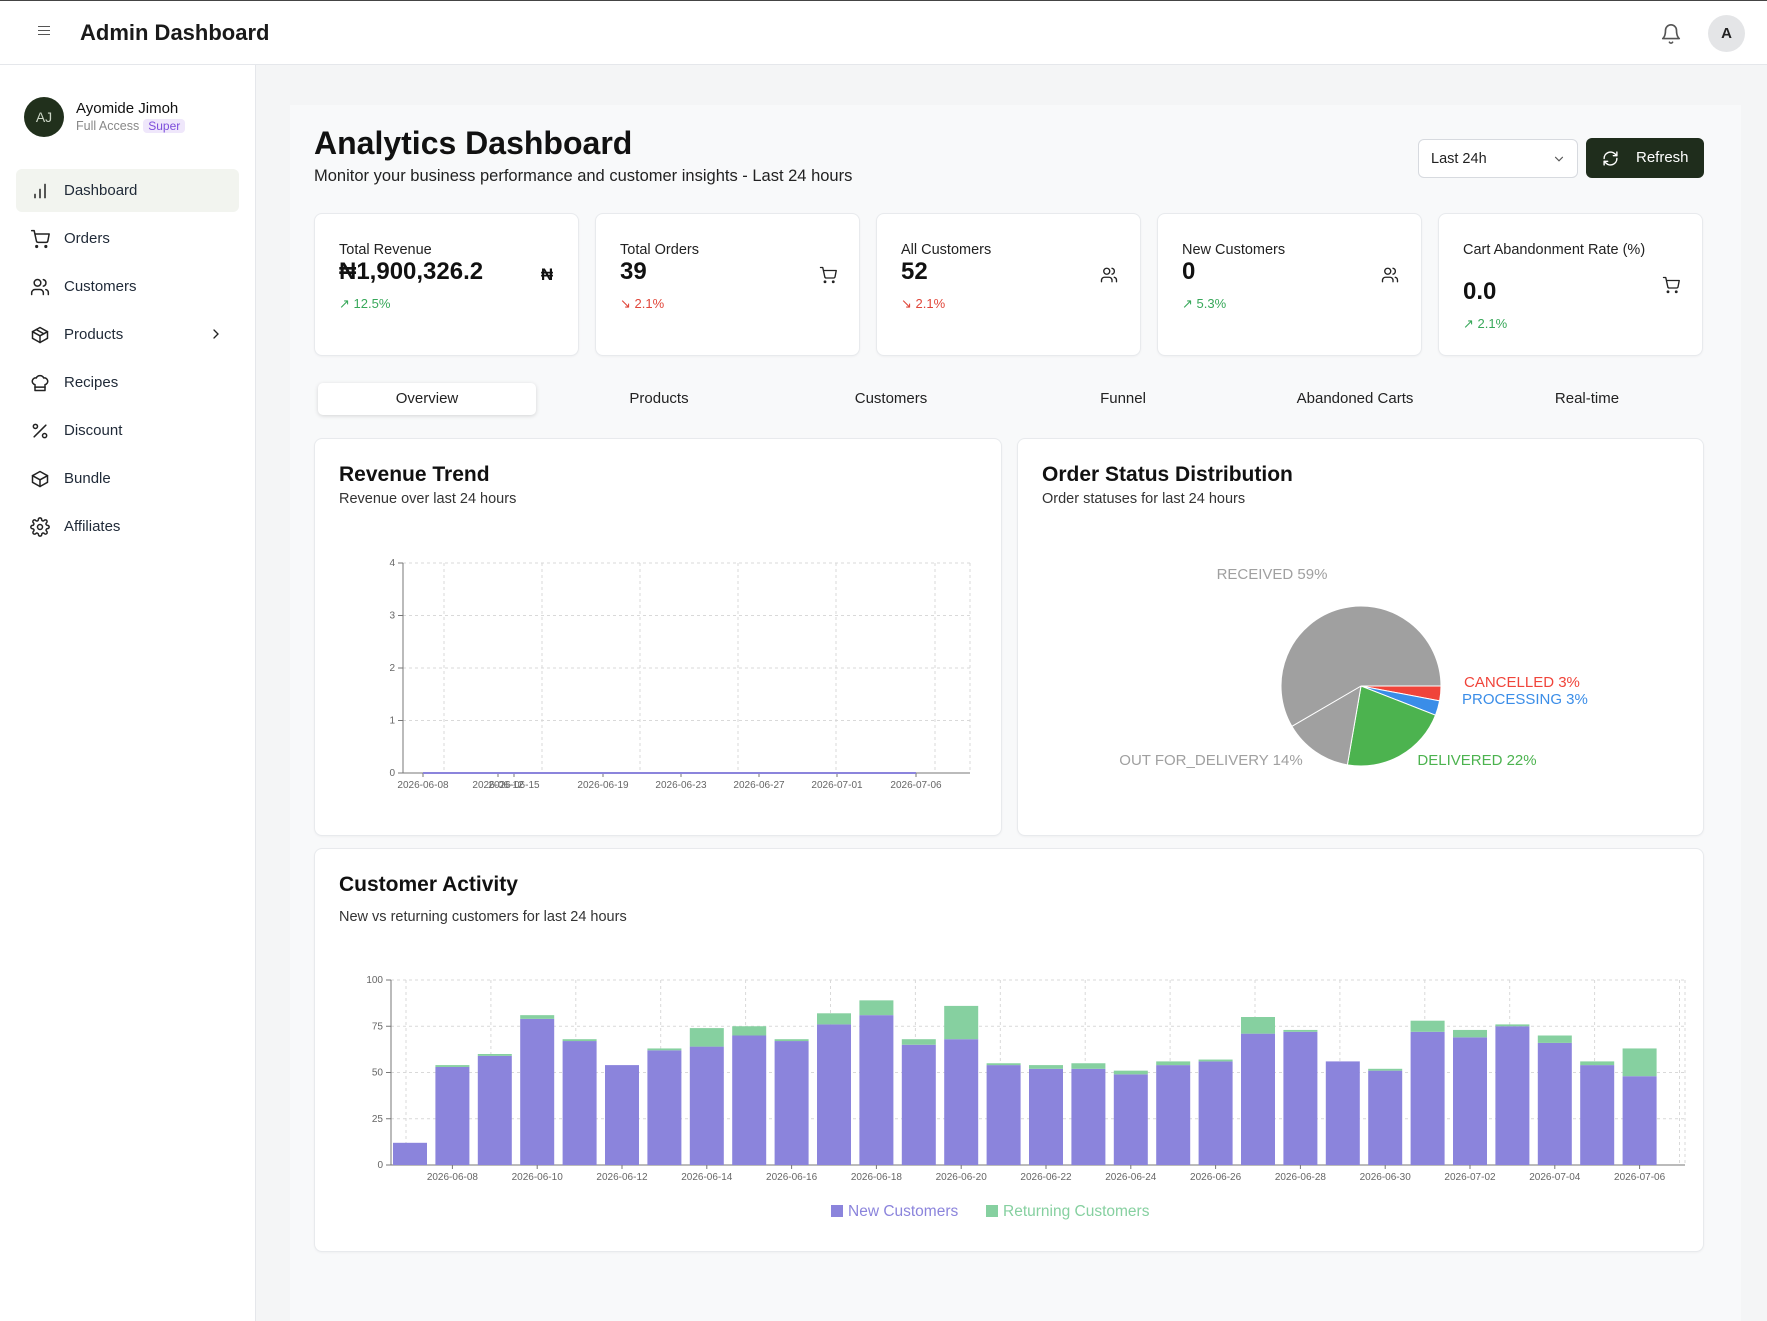  Describe the element at coordinates (127, 382) in the screenshot. I see `sidebar-item-recipes: Recipes` at that location.